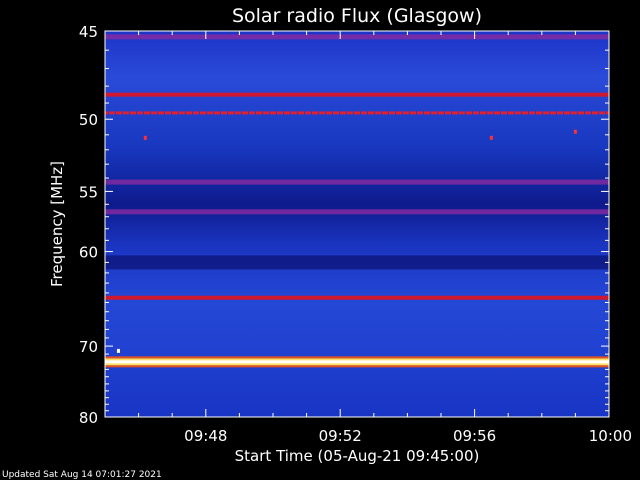 This screenshot has width=640, height=480. I want to click on band-7-edge-bottom, so click(357, 366).